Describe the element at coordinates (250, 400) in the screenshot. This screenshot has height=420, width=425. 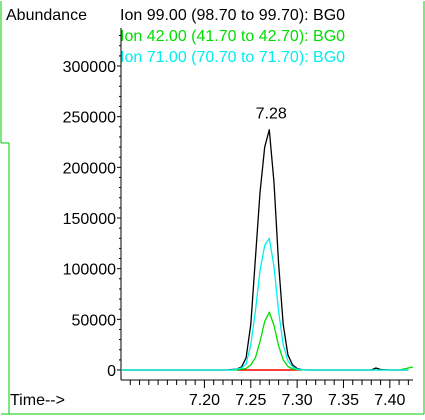
I see `x-tick-label: 7.25` at that location.